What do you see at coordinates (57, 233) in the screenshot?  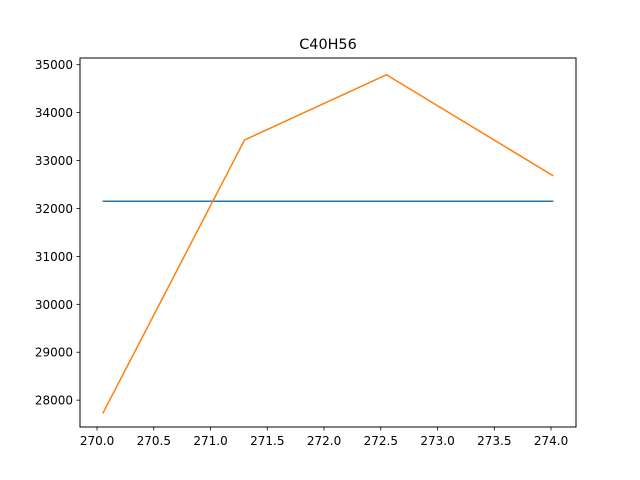 I see `y-axis: 28000 29000 30000 31000 32000 33000 34000 35000` at bounding box center [57, 233].